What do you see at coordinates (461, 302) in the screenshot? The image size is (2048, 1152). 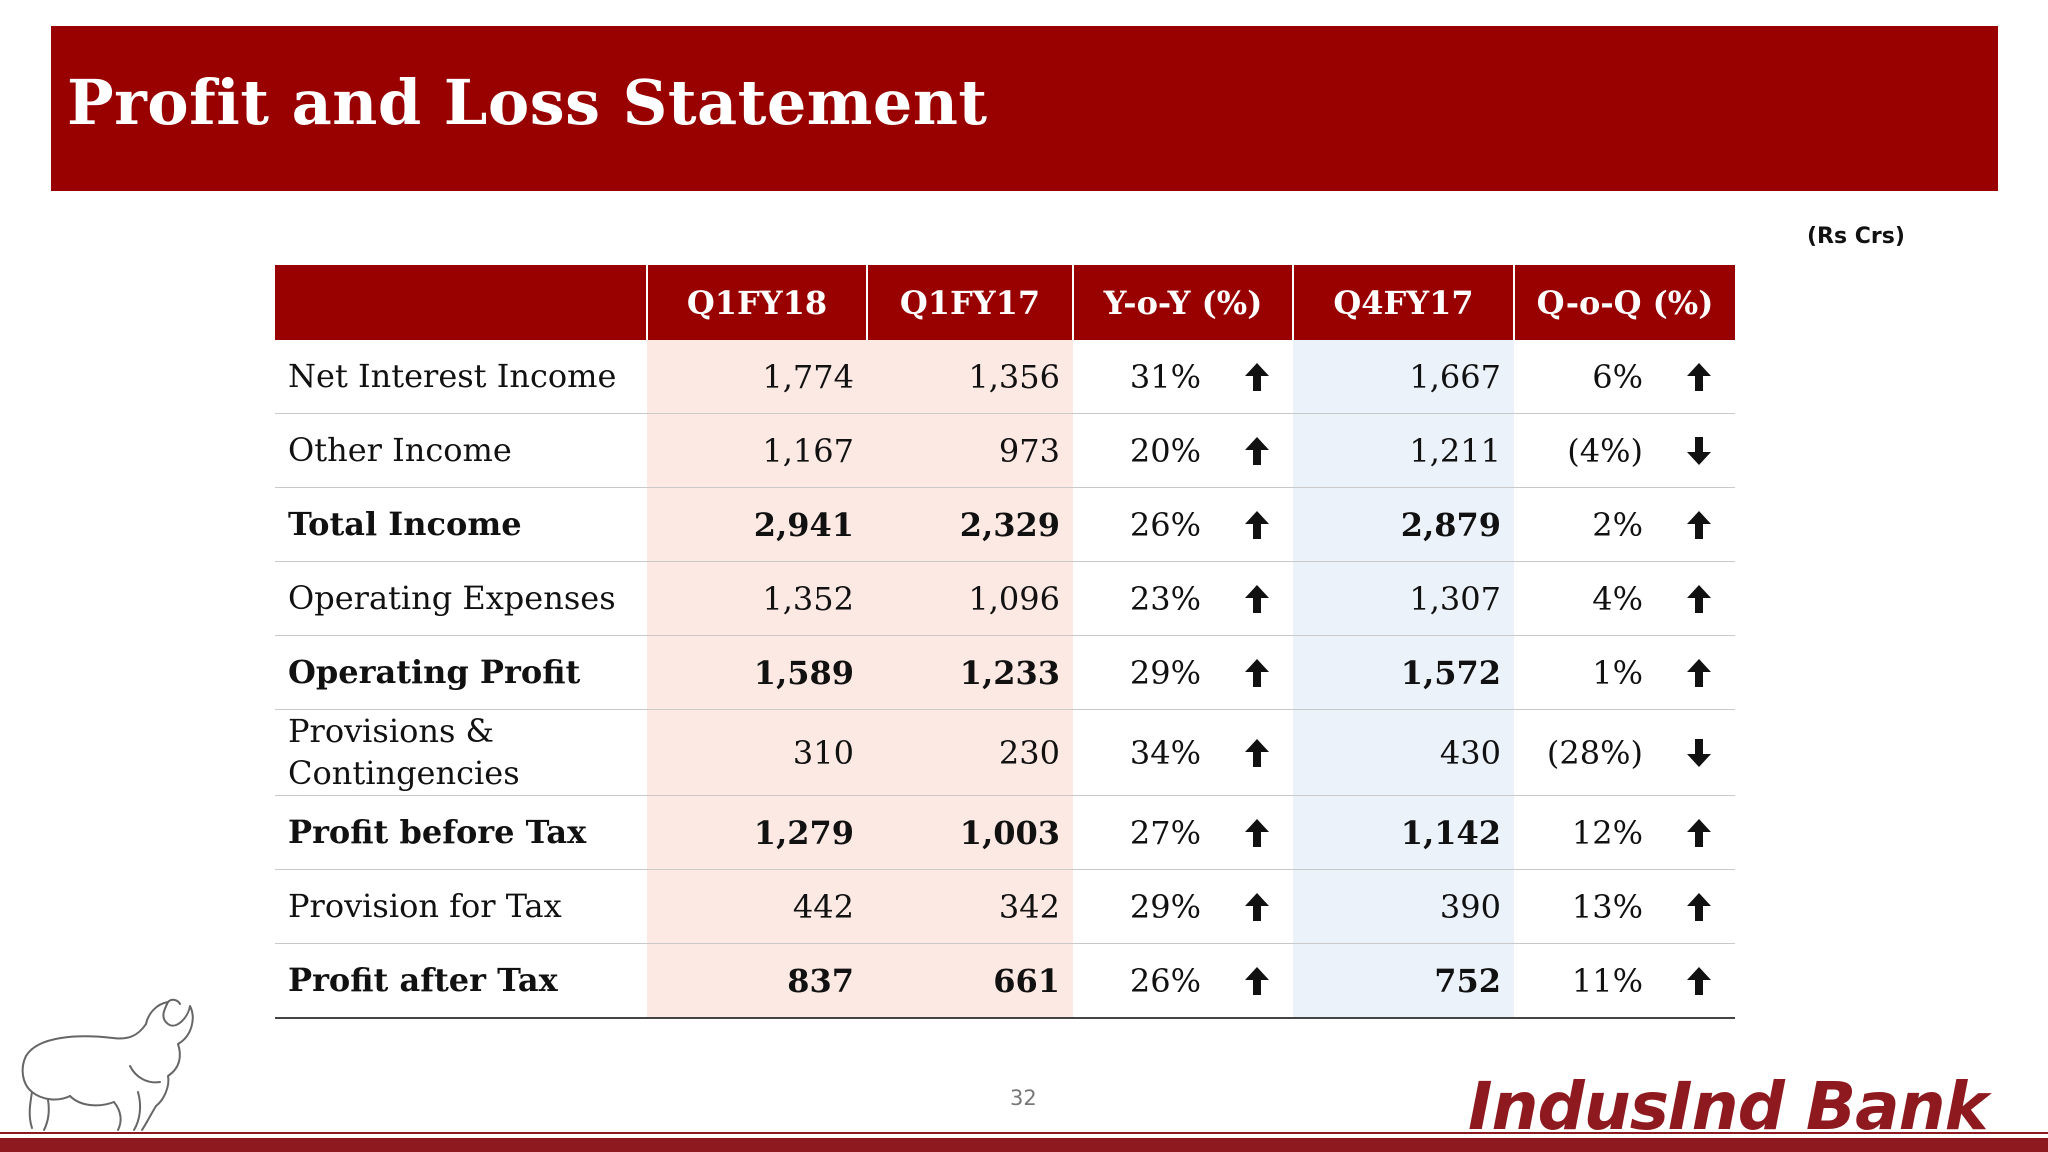 I see `column-header-label` at bounding box center [461, 302].